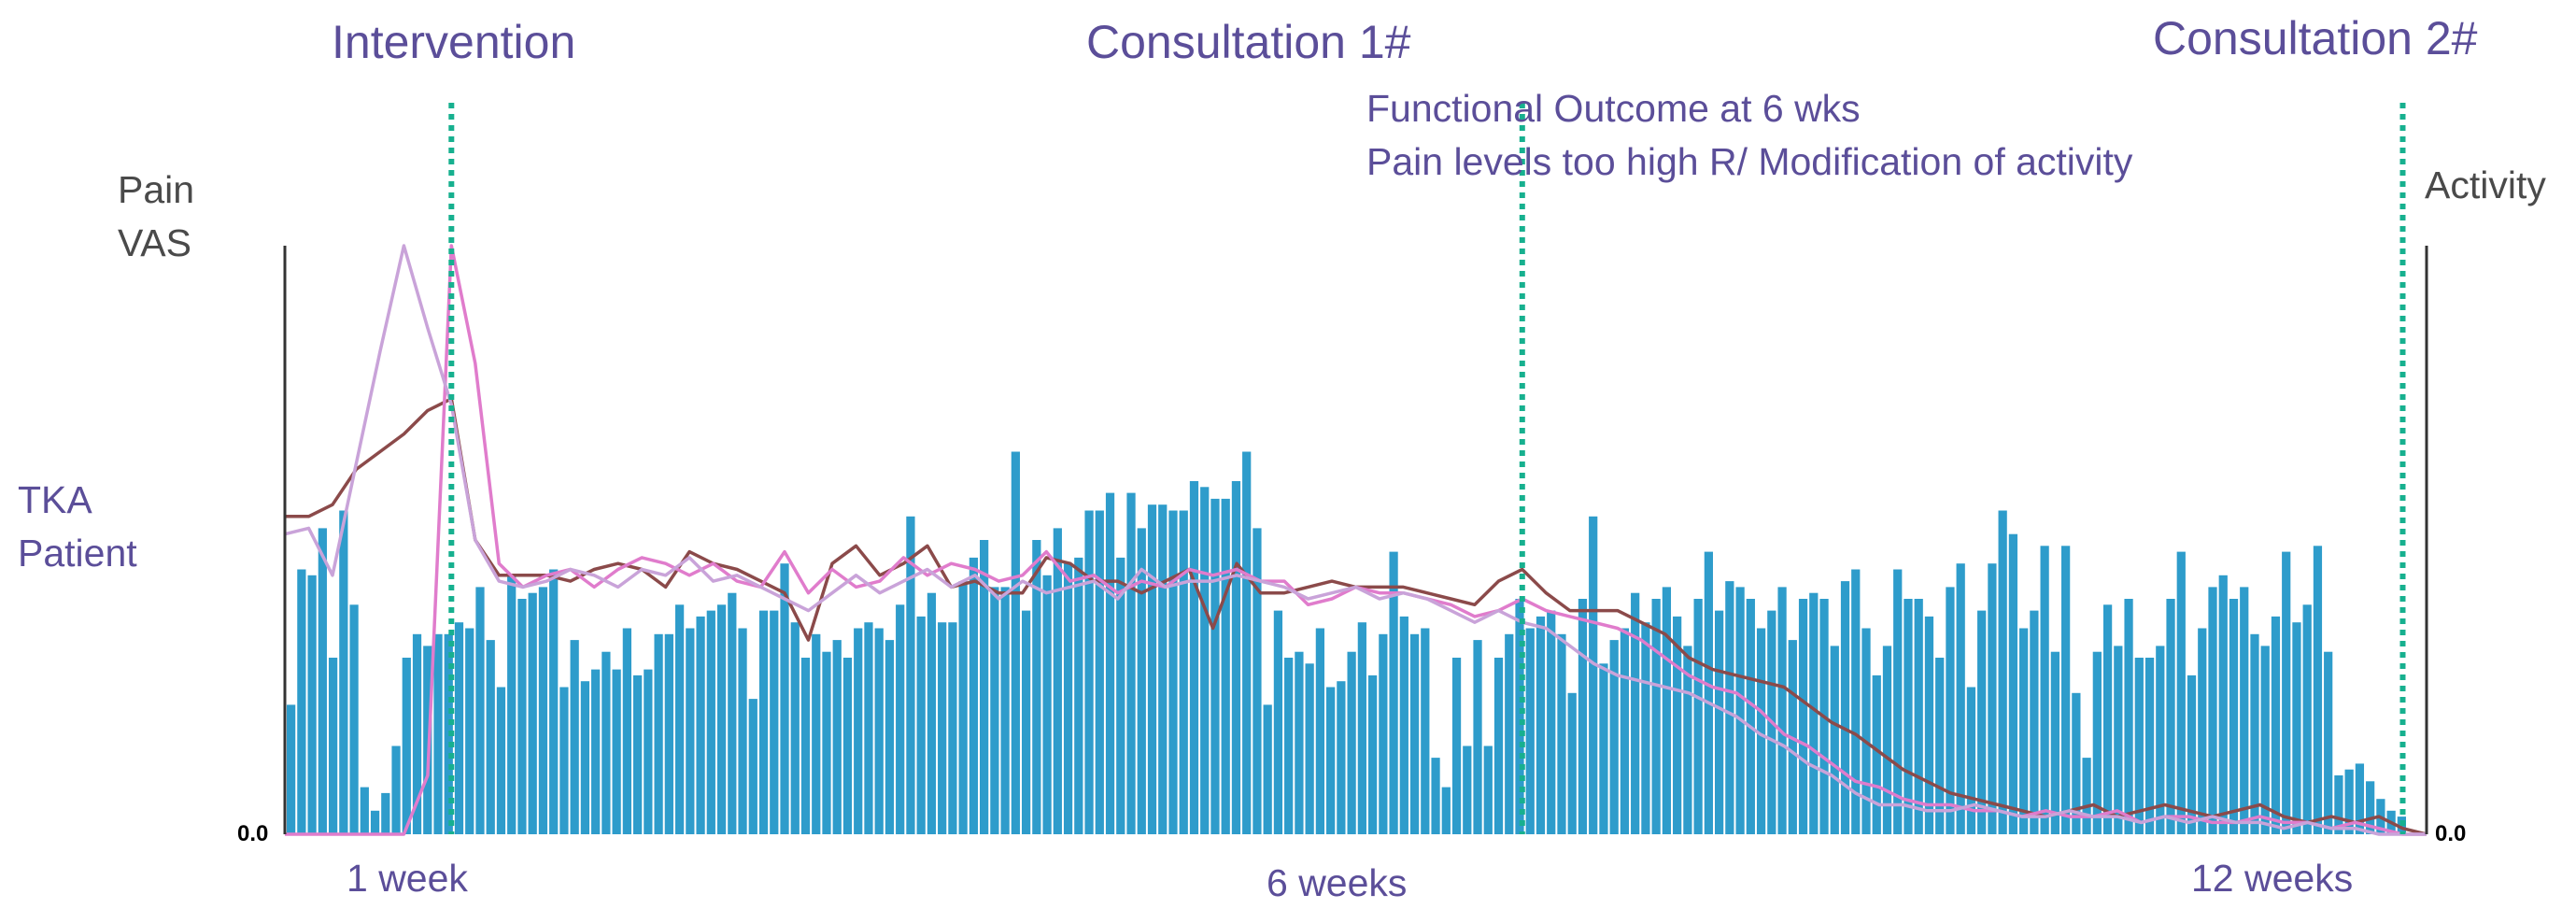 This screenshot has height=923, width=2576. What do you see at coordinates (253, 833) in the screenshot?
I see `left-zero-label: 0.0` at bounding box center [253, 833].